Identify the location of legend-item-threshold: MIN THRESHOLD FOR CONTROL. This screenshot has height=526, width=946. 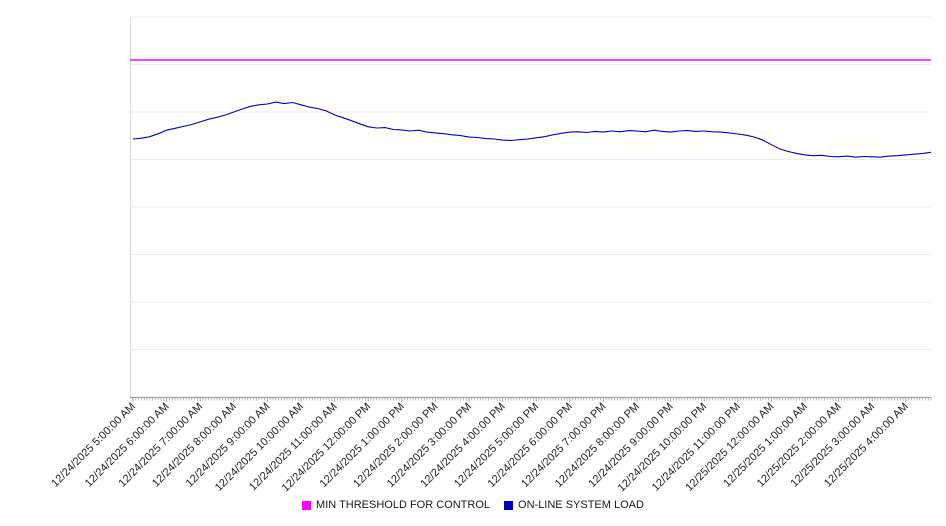
(396, 505).